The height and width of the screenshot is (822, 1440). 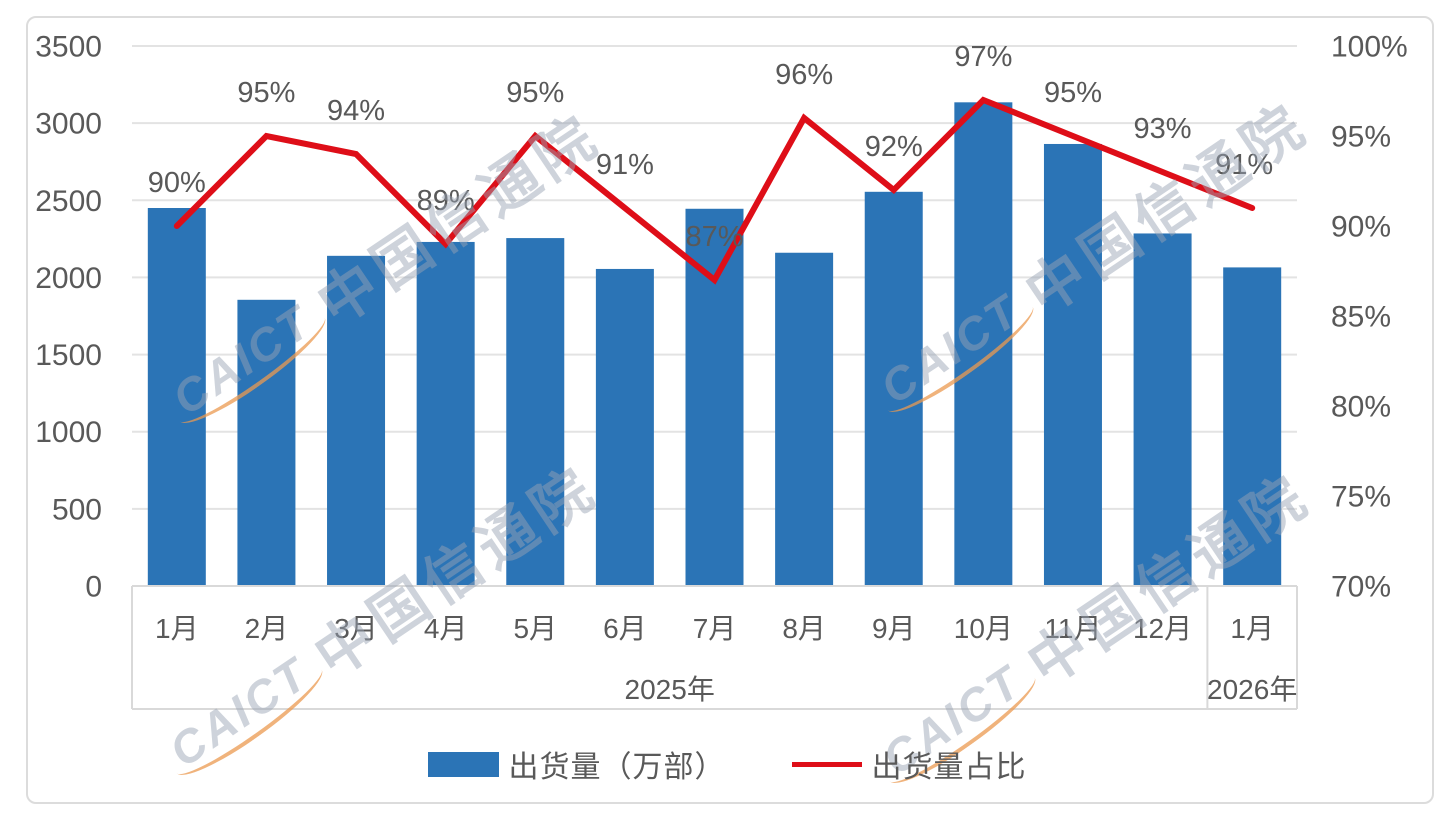 What do you see at coordinates (68, 201) in the screenshot?
I see `left-axis-tick: 2500` at bounding box center [68, 201].